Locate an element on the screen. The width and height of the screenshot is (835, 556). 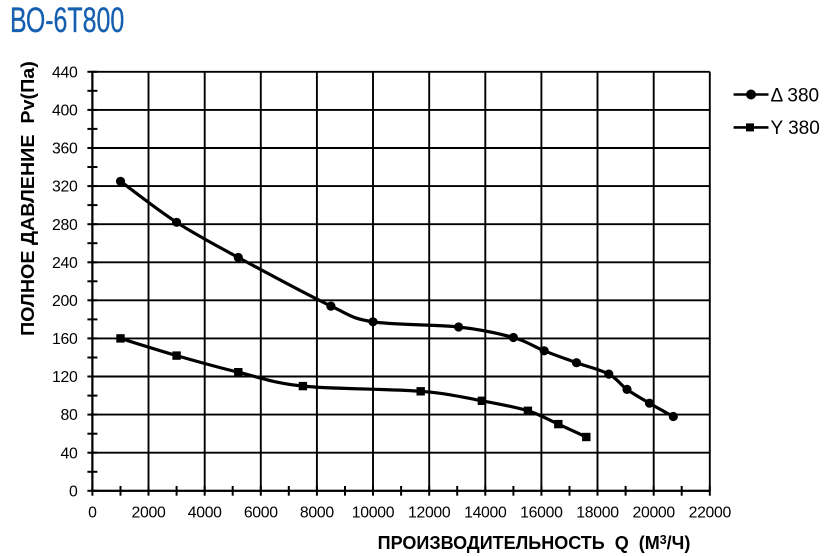
svg-text: 6000 is located at coordinates (261, 513).